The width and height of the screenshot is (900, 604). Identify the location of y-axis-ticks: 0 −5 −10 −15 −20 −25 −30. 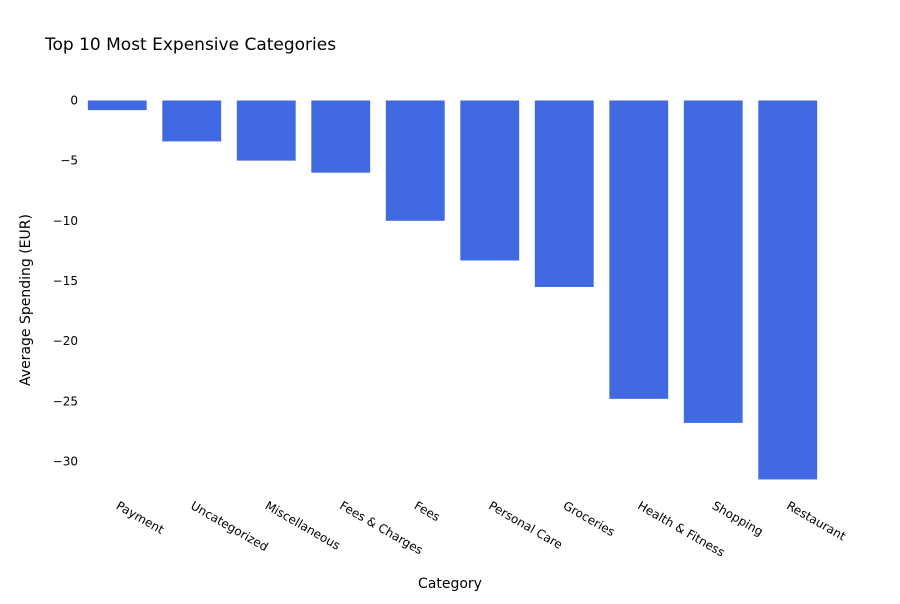
(65, 281).